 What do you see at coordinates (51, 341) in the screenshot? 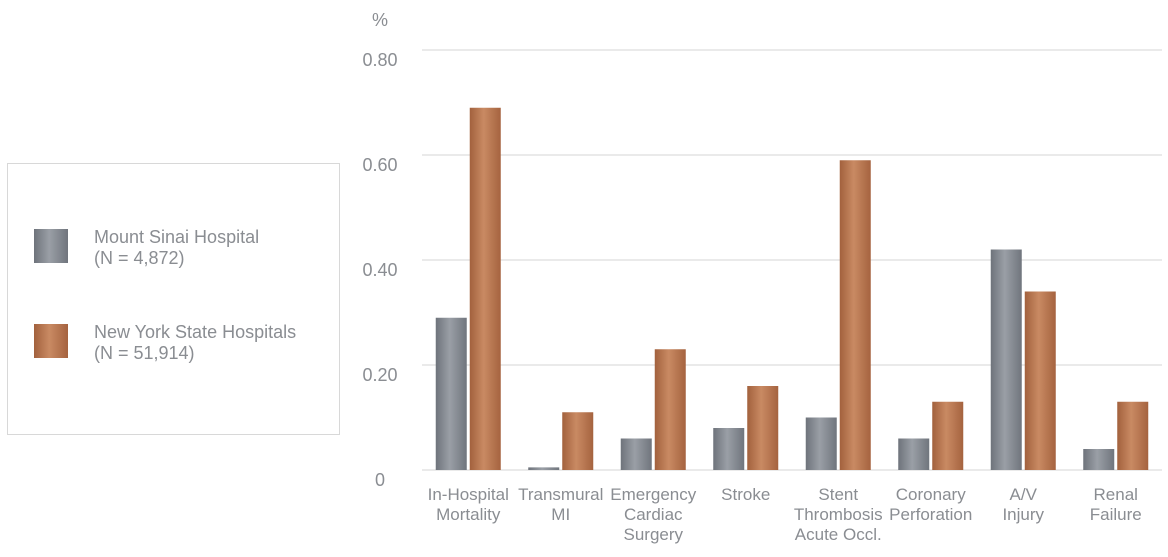
I see `legend-swatch-nys-hospitals` at bounding box center [51, 341].